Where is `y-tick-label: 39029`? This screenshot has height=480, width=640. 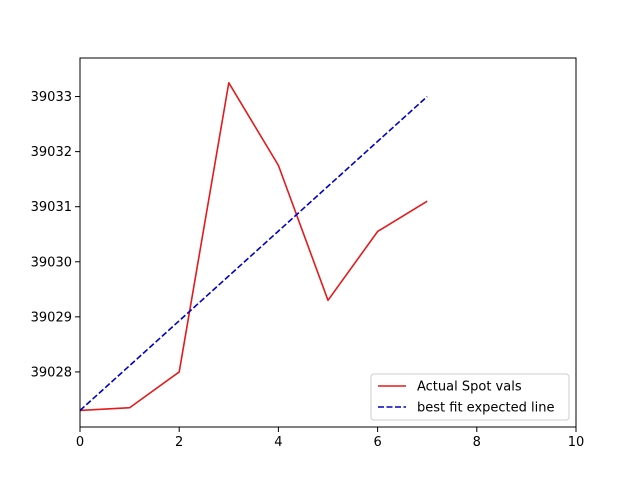
y-tick-label: 39029 is located at coordinates (51, 317).